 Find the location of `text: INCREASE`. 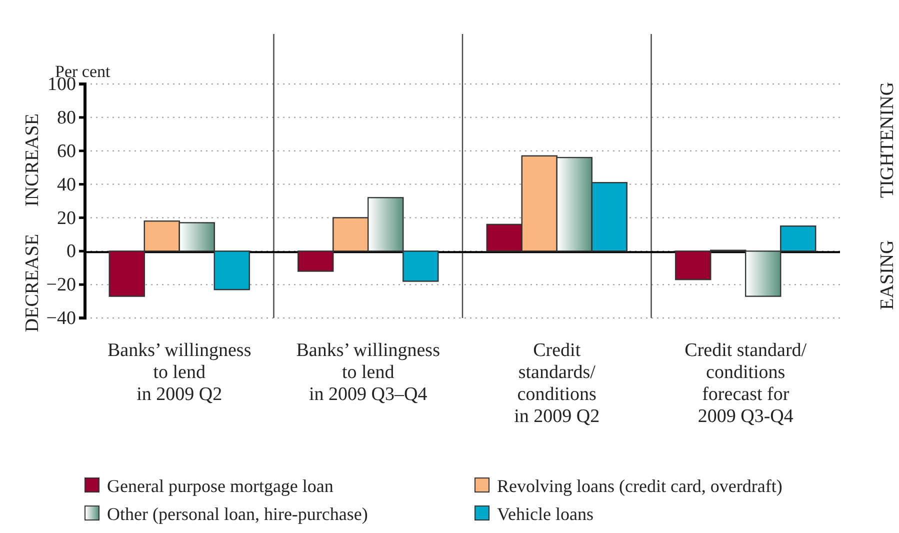

text: INCREASE is located at coordinates (32, 160).